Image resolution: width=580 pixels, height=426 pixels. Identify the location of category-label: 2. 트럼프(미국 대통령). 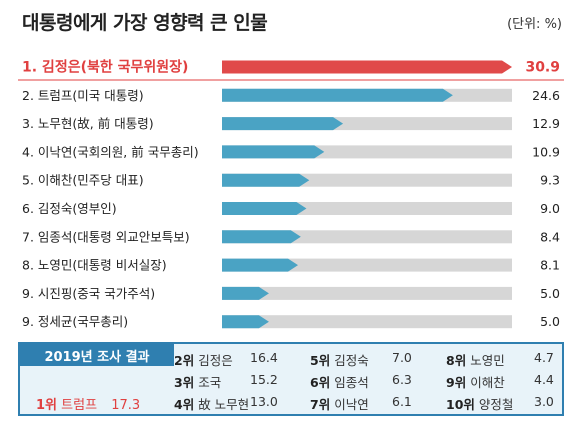
(83, 95).